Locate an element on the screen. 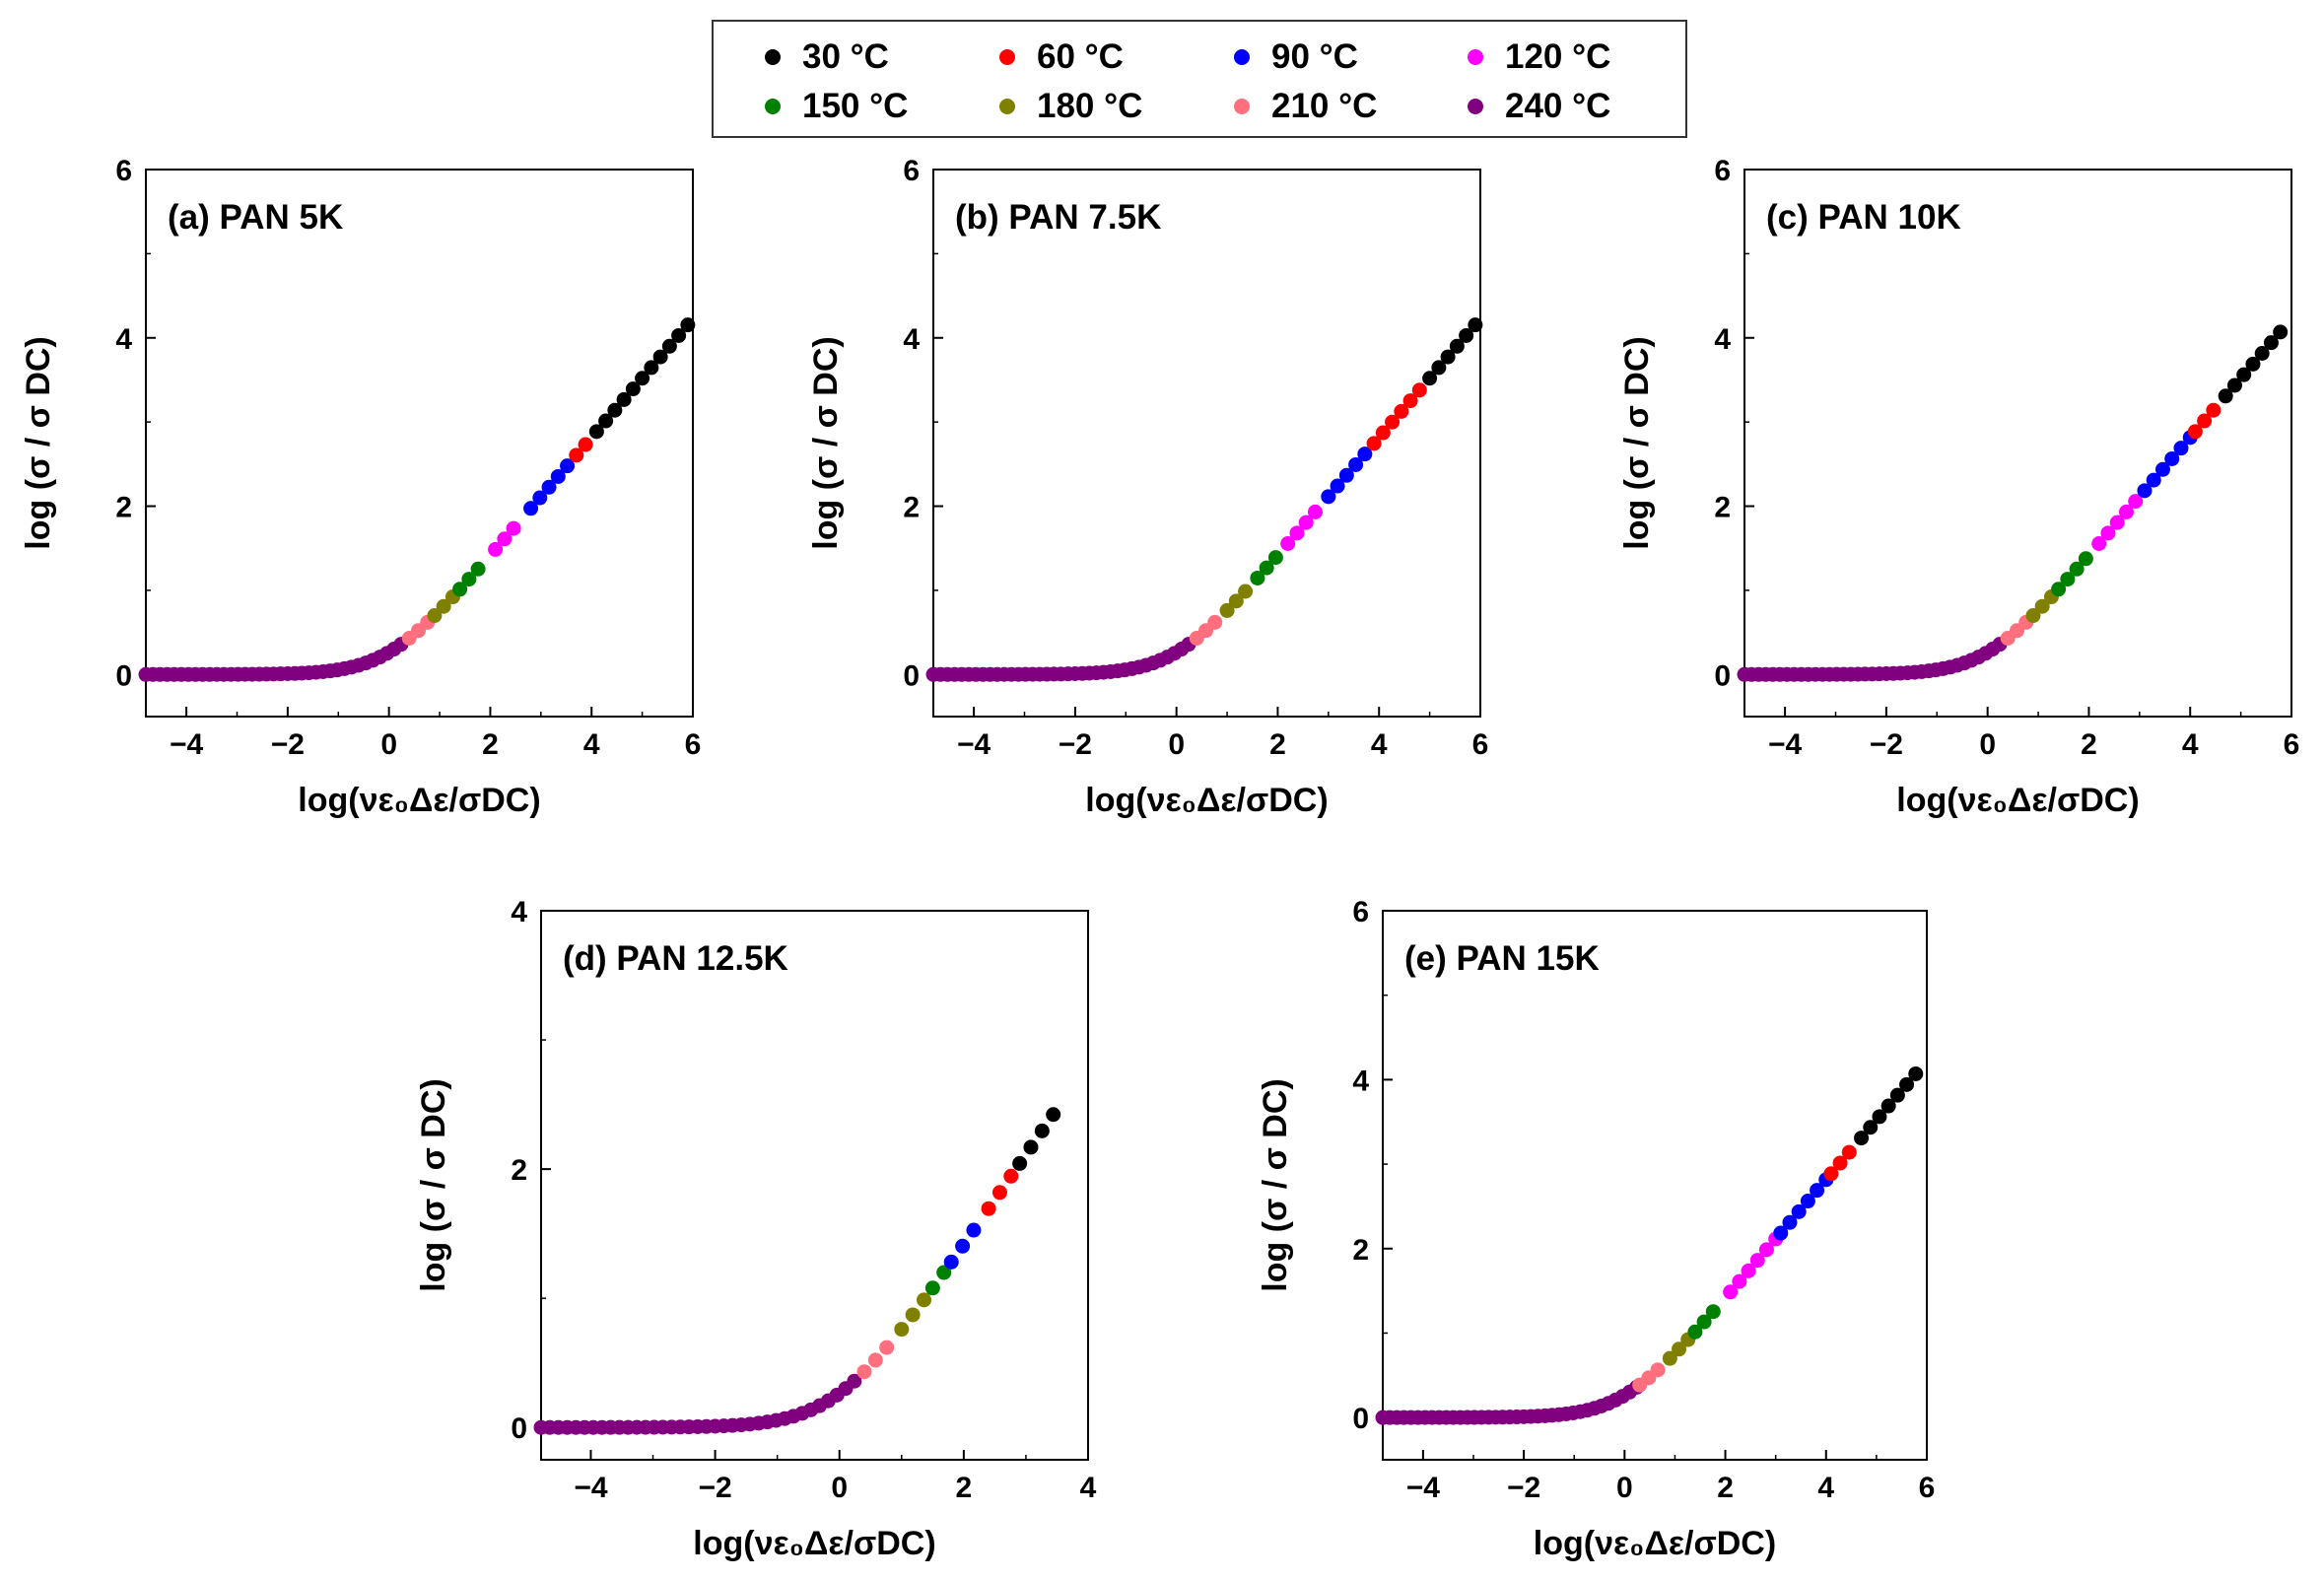  legend-item-60c: 60 °C is located at coordinates (1062, 57).